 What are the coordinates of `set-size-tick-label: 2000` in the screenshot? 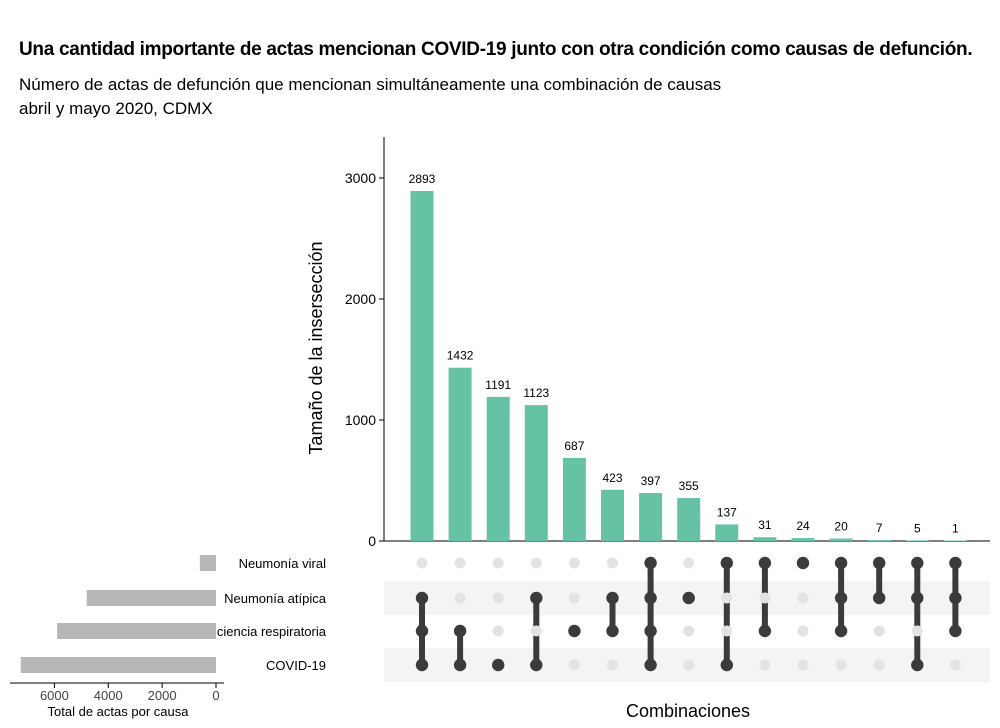 It's located at (162, 695).